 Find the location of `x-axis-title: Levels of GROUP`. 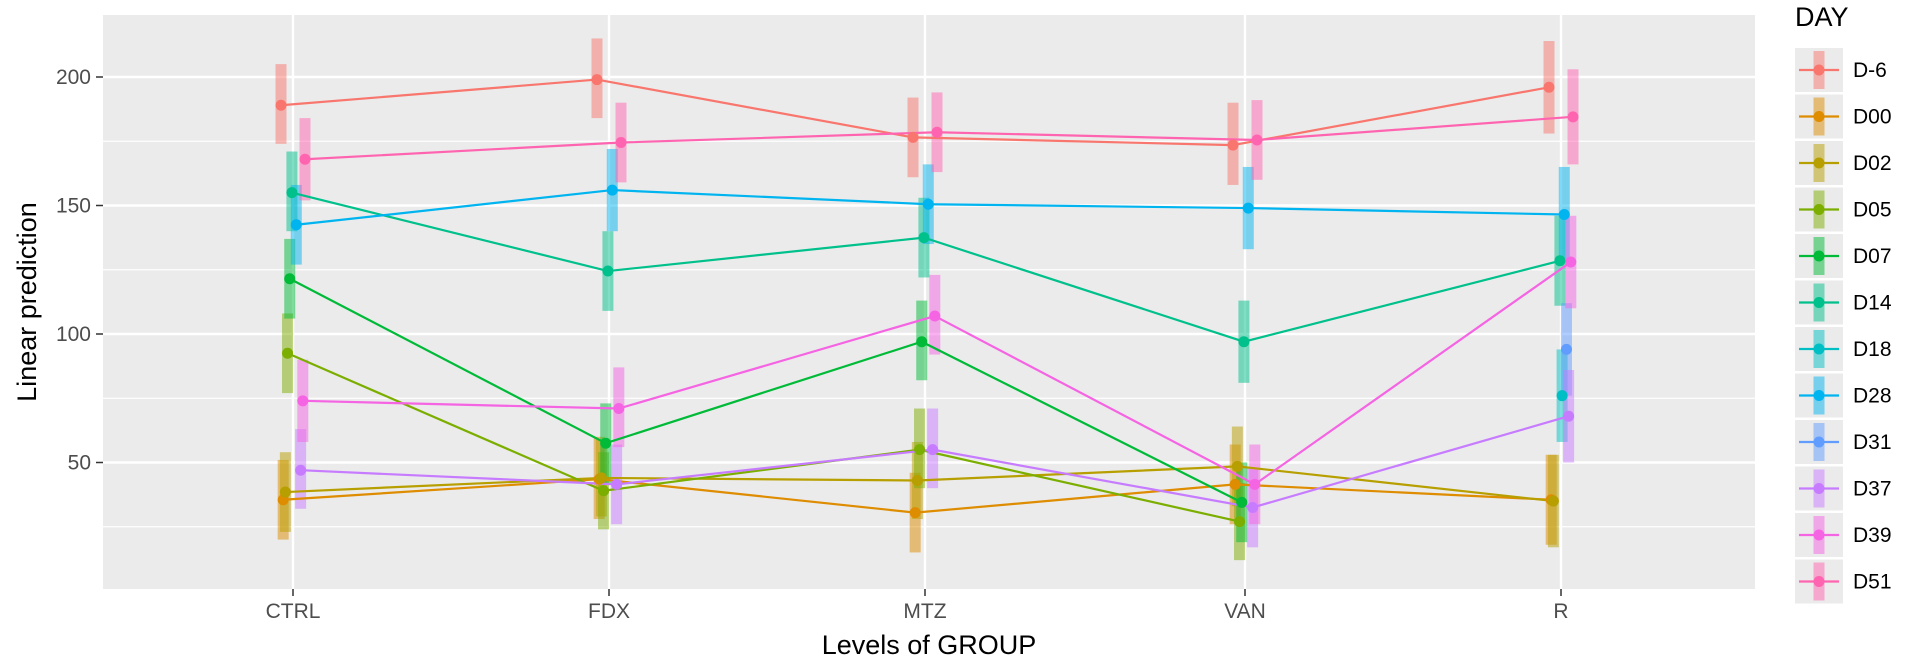

x-axis-title: Levels of GROUP is located at coordinates (929, 645).